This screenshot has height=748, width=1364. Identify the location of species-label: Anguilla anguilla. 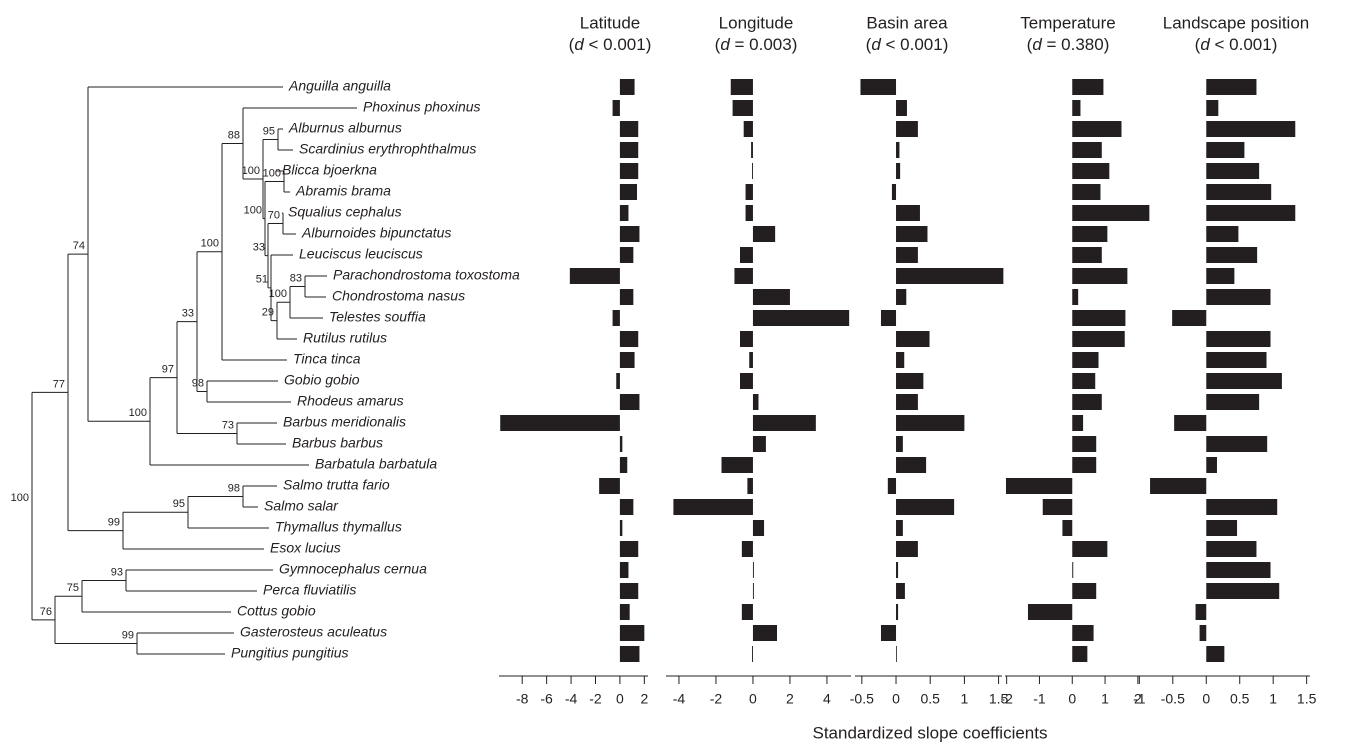
(339, 86).